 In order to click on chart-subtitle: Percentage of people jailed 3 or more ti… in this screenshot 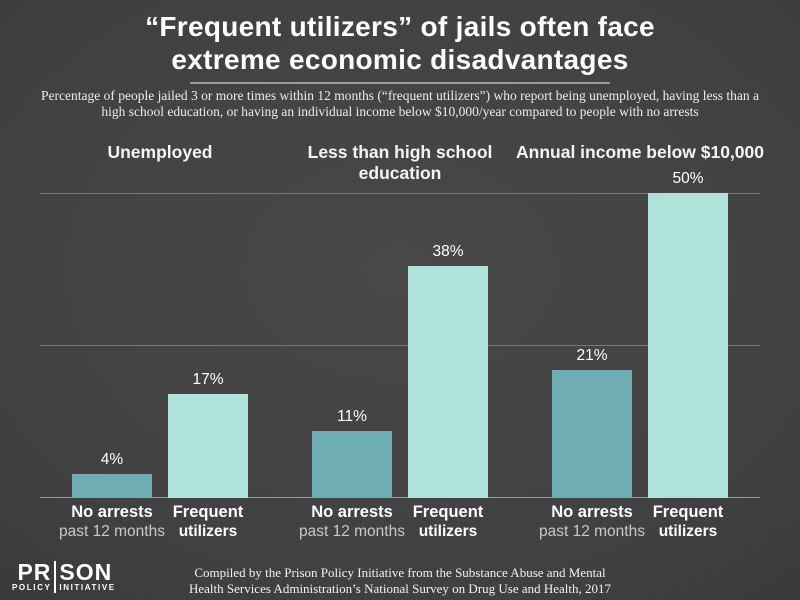, I will do `click(400, 103)`.